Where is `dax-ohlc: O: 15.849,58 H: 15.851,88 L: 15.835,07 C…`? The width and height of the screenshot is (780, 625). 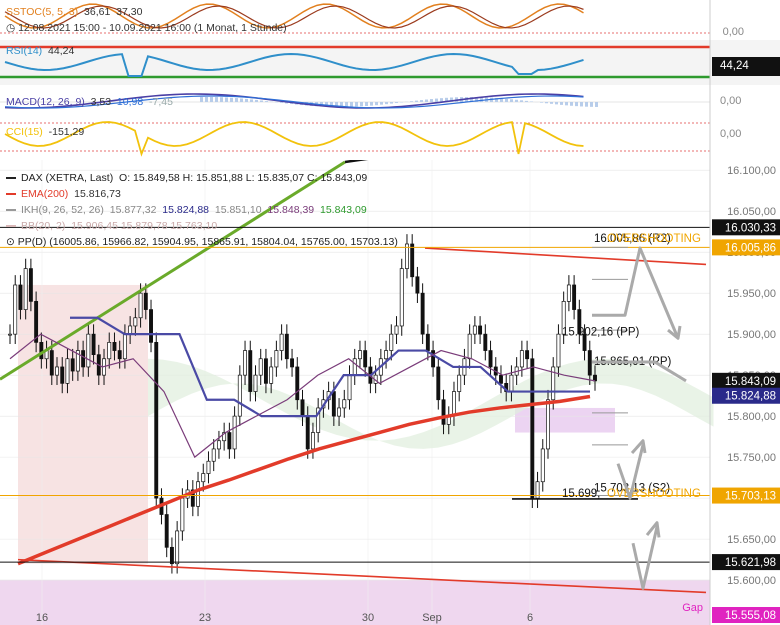 dax-ohlc: O: 15.849,58 H: 15.851,88 L: 15.835,07 C… is located at coordinates (243, 178).